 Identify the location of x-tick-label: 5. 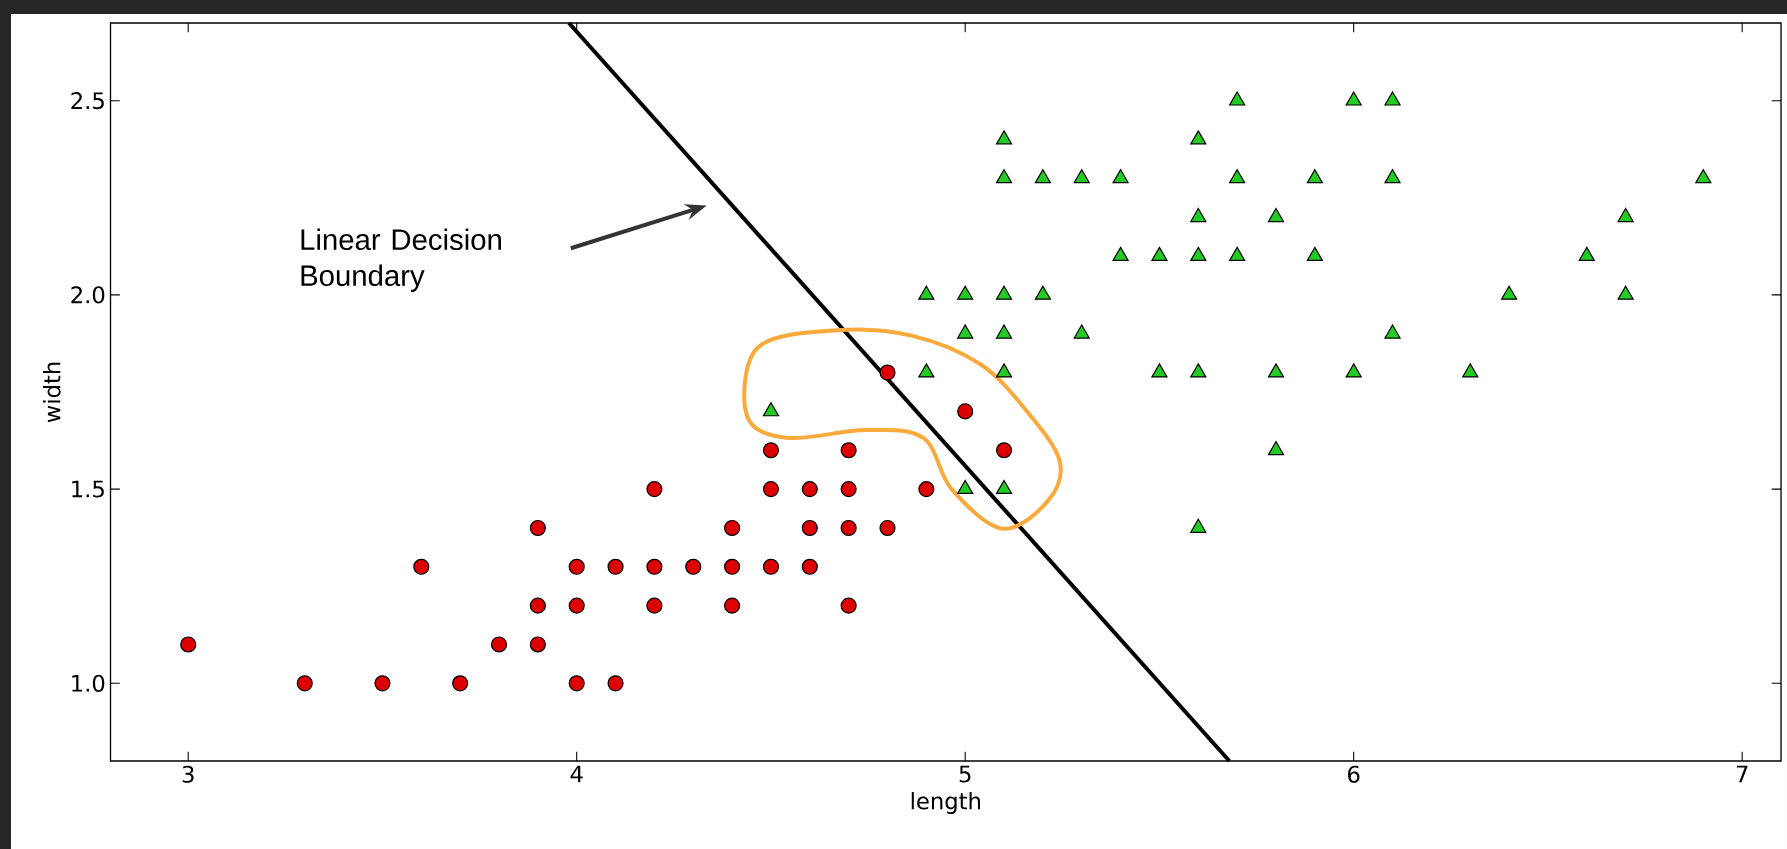
(965, 774).